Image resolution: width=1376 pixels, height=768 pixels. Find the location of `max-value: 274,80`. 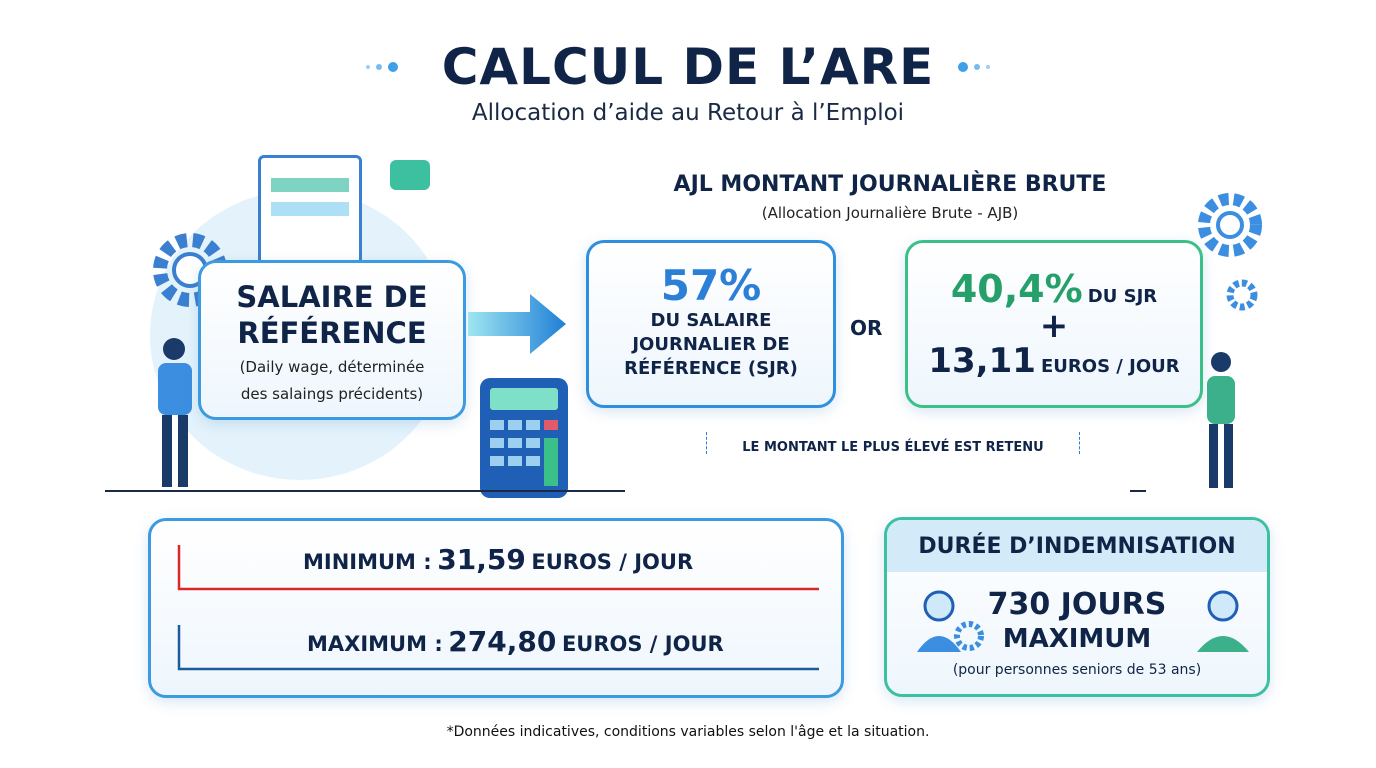

max-value: 274,80 is located at coordinates (502, 641).